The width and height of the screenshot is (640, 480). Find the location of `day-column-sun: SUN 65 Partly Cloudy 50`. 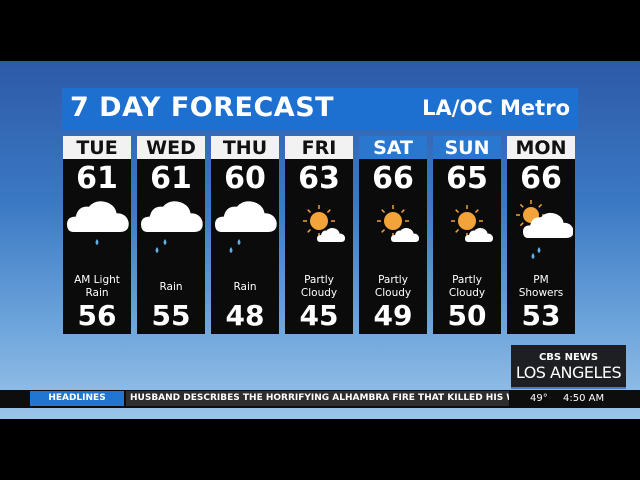

day-column-sun: SUN 65 Partly Cloudy 50 is located at coordinates (467, 235).